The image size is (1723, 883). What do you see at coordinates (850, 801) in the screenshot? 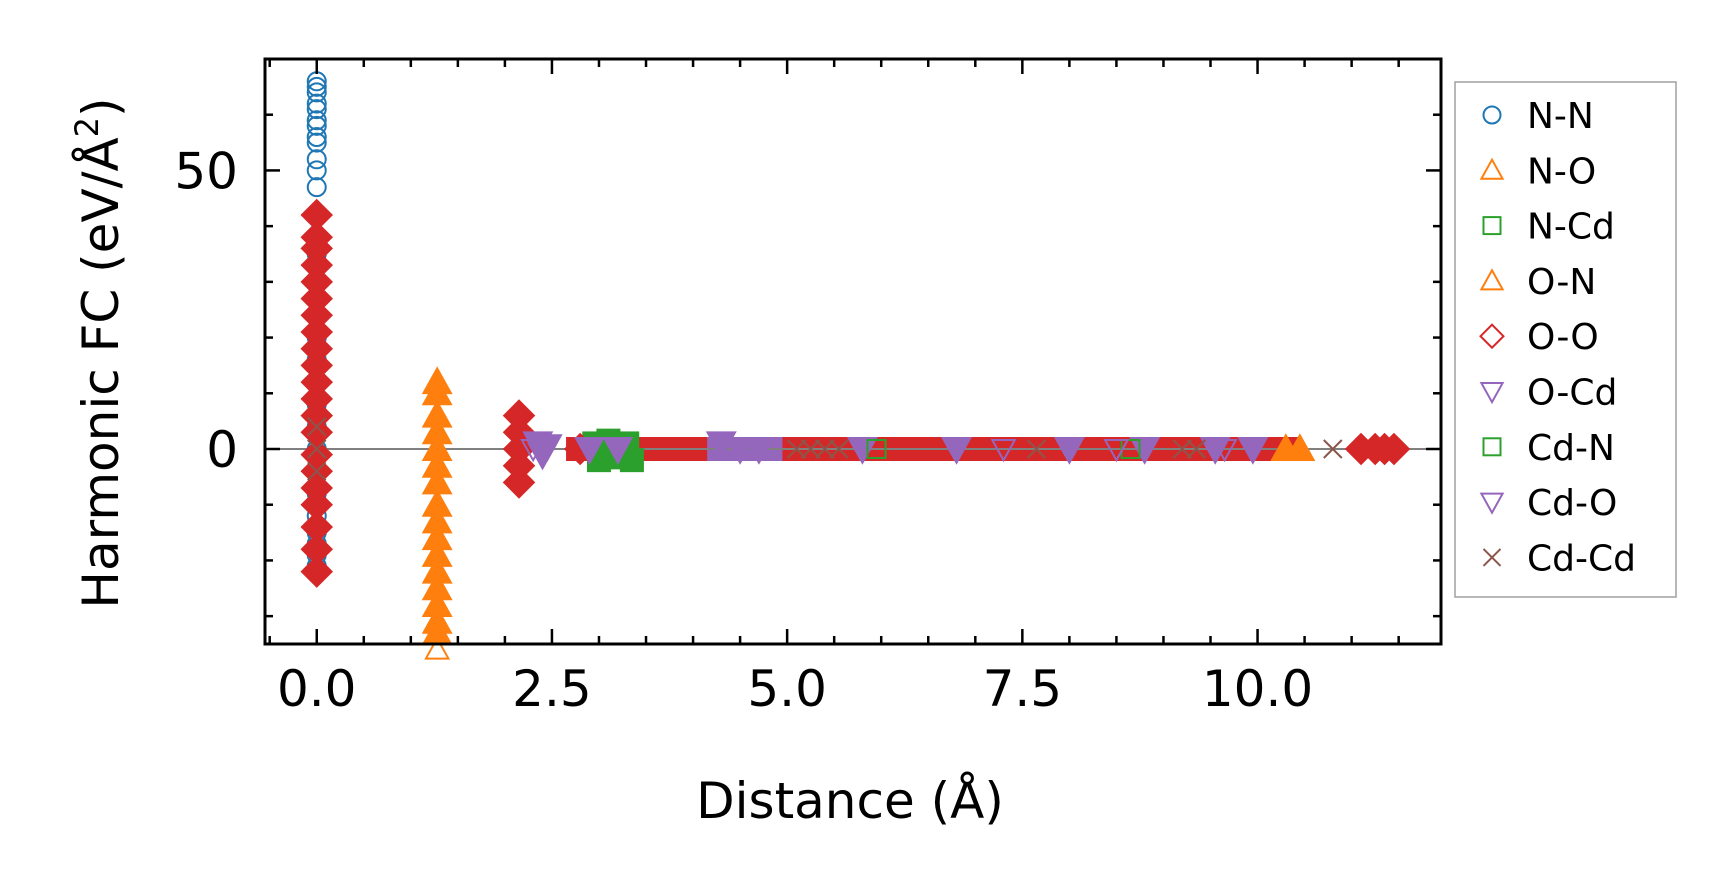
I see `x-axis-label: Distance (Å)` at bounding box center [850, 801].